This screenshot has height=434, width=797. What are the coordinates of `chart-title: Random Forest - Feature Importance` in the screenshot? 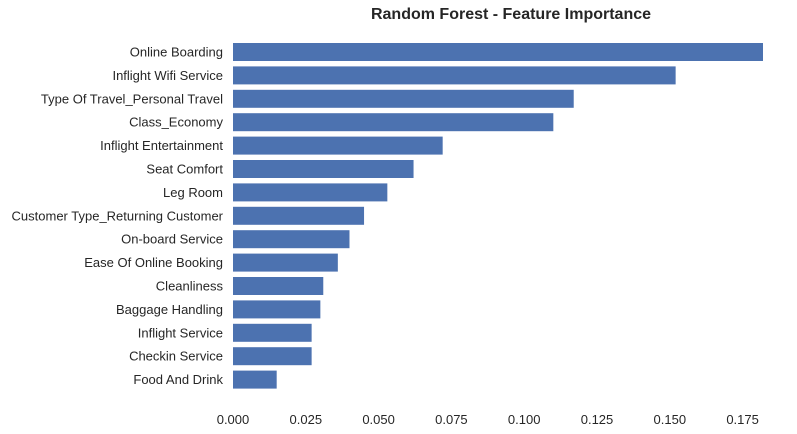 It's located at (511, 14).